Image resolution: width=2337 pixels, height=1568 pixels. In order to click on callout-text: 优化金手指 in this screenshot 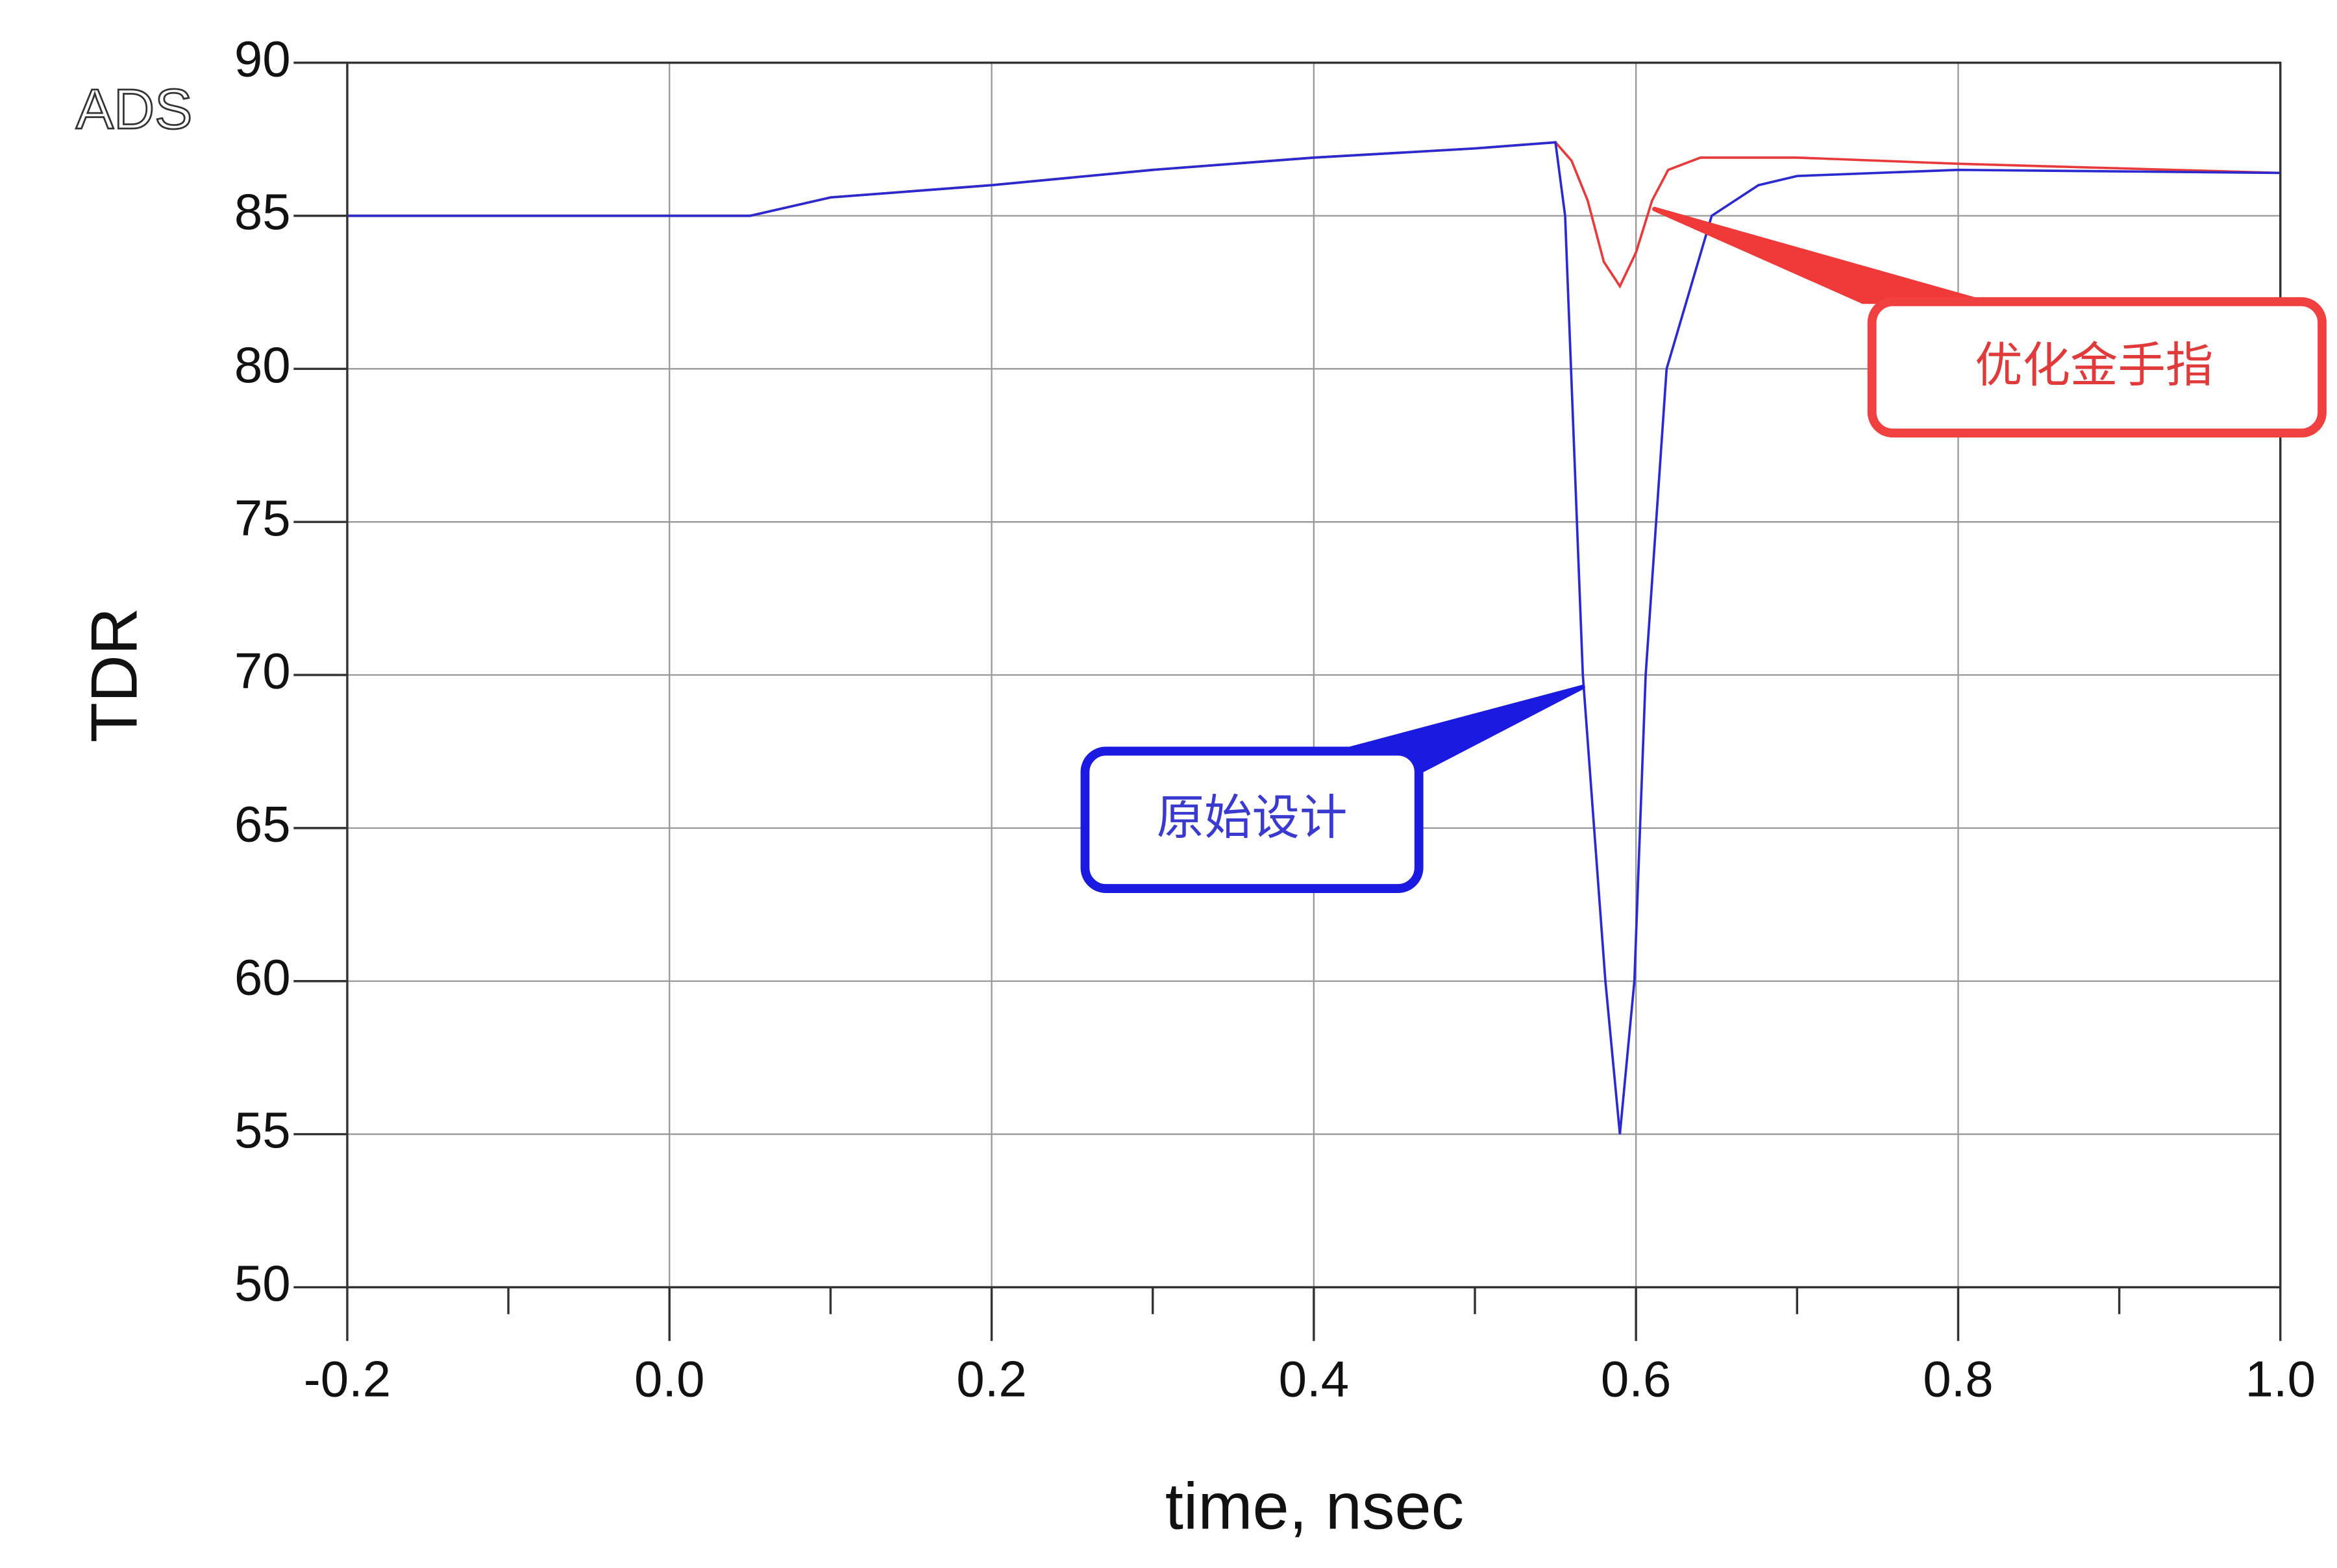, I will do `click(2094, 365)`.